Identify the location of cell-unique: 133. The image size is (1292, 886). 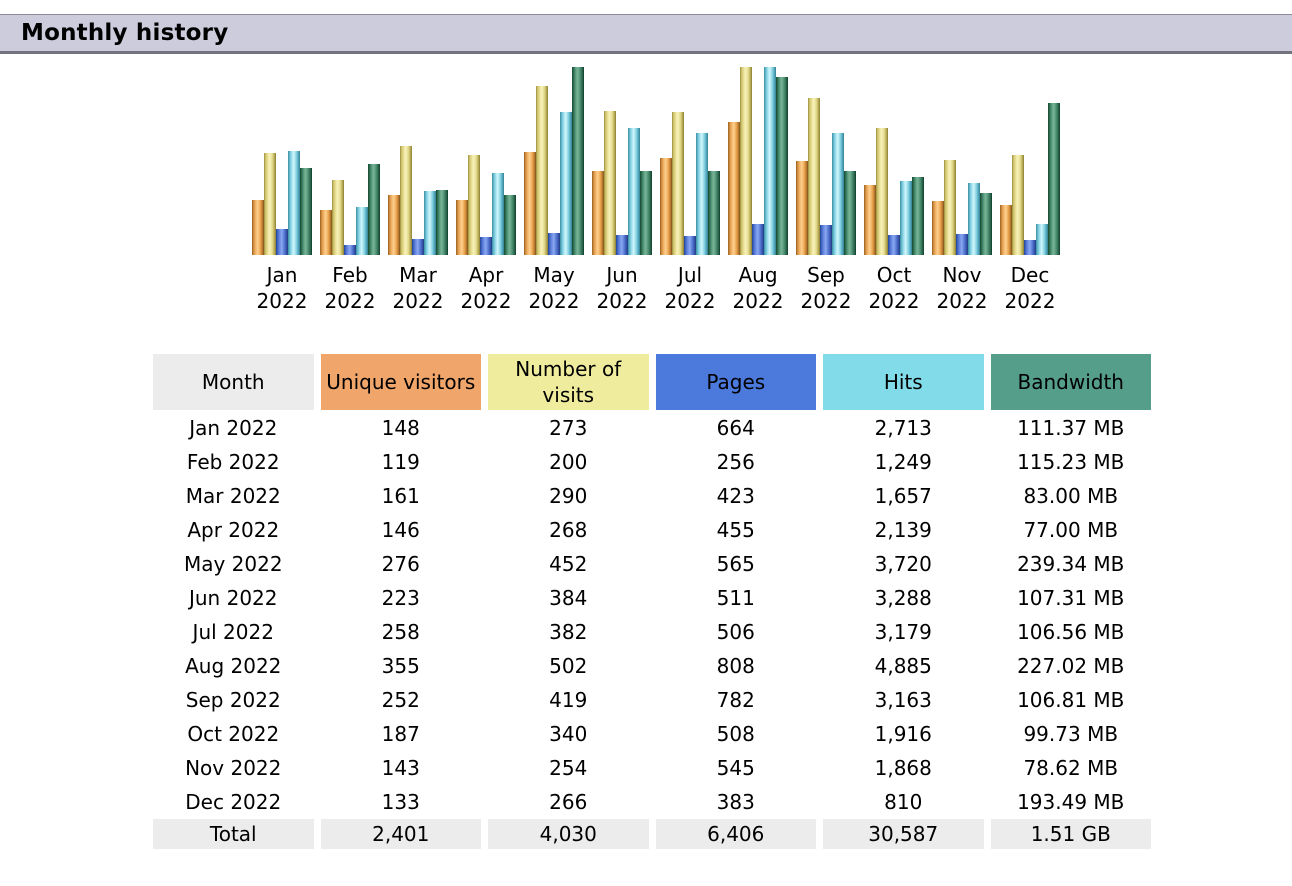
(400, 801).